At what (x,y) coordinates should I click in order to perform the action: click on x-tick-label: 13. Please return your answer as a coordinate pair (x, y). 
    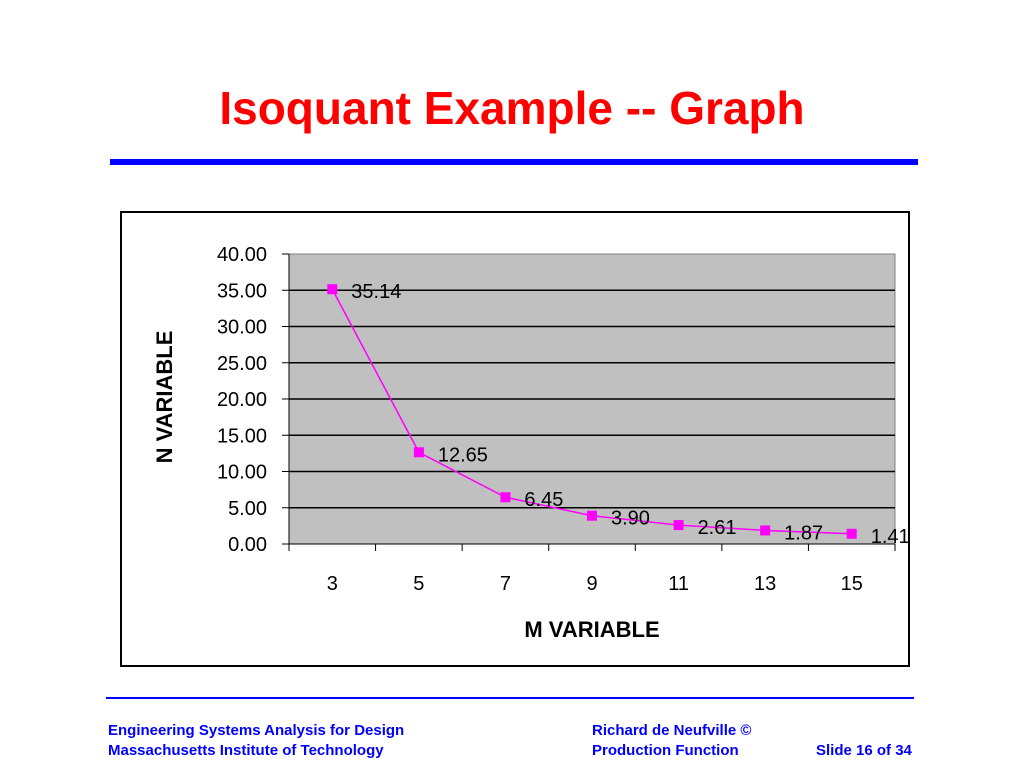
    Looking at the image, I should click on (765, 584).